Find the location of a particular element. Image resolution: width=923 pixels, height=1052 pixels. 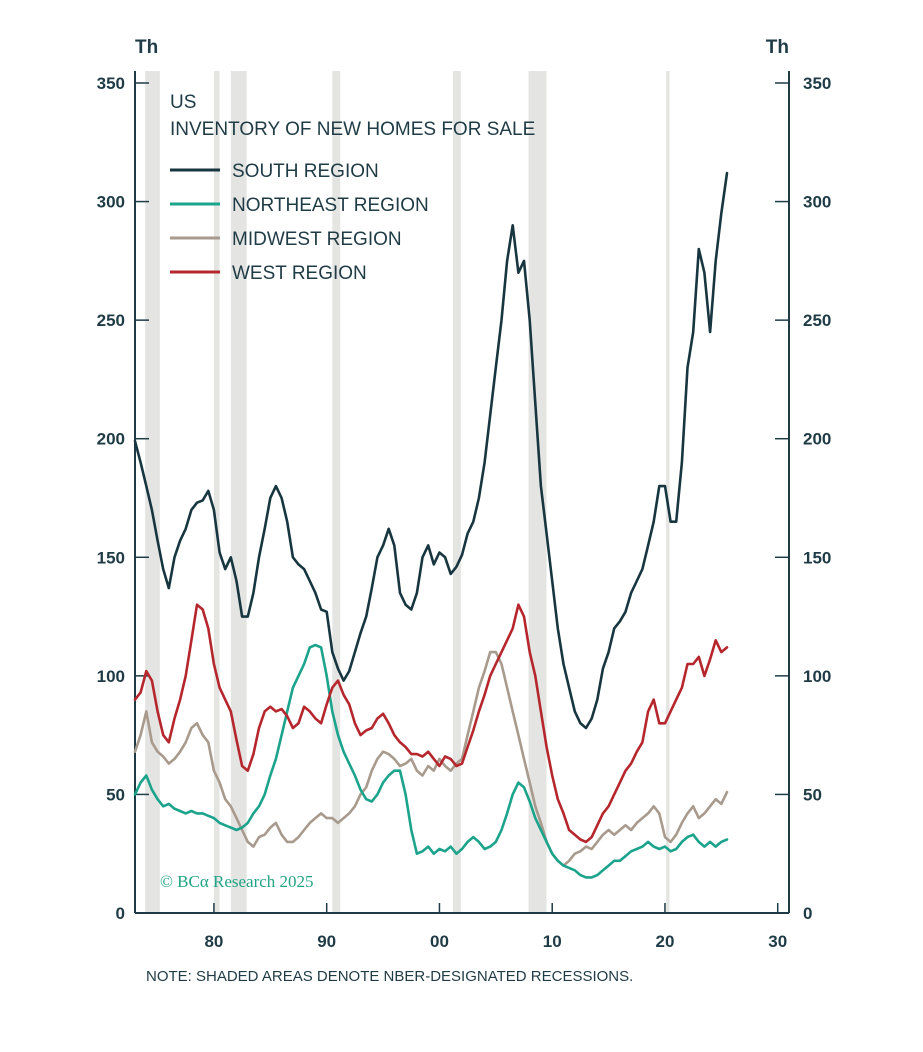

right-axis-ticks: 0 50 100 150 200 250 300 350 is located at coordinates (803, 498).